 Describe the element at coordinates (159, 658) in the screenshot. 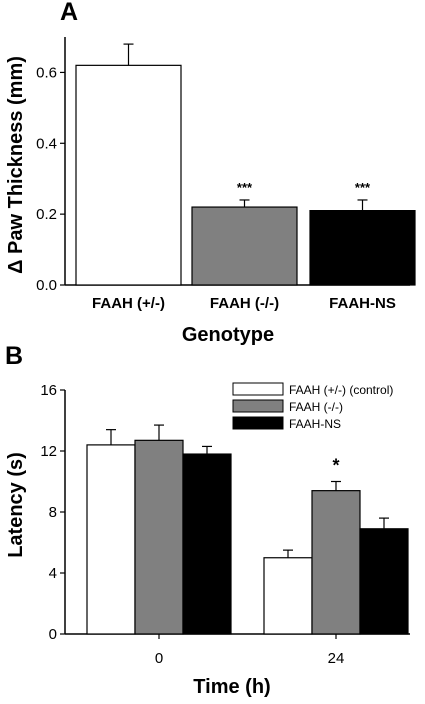

I see `x-tick-label-b: 0` at that location.